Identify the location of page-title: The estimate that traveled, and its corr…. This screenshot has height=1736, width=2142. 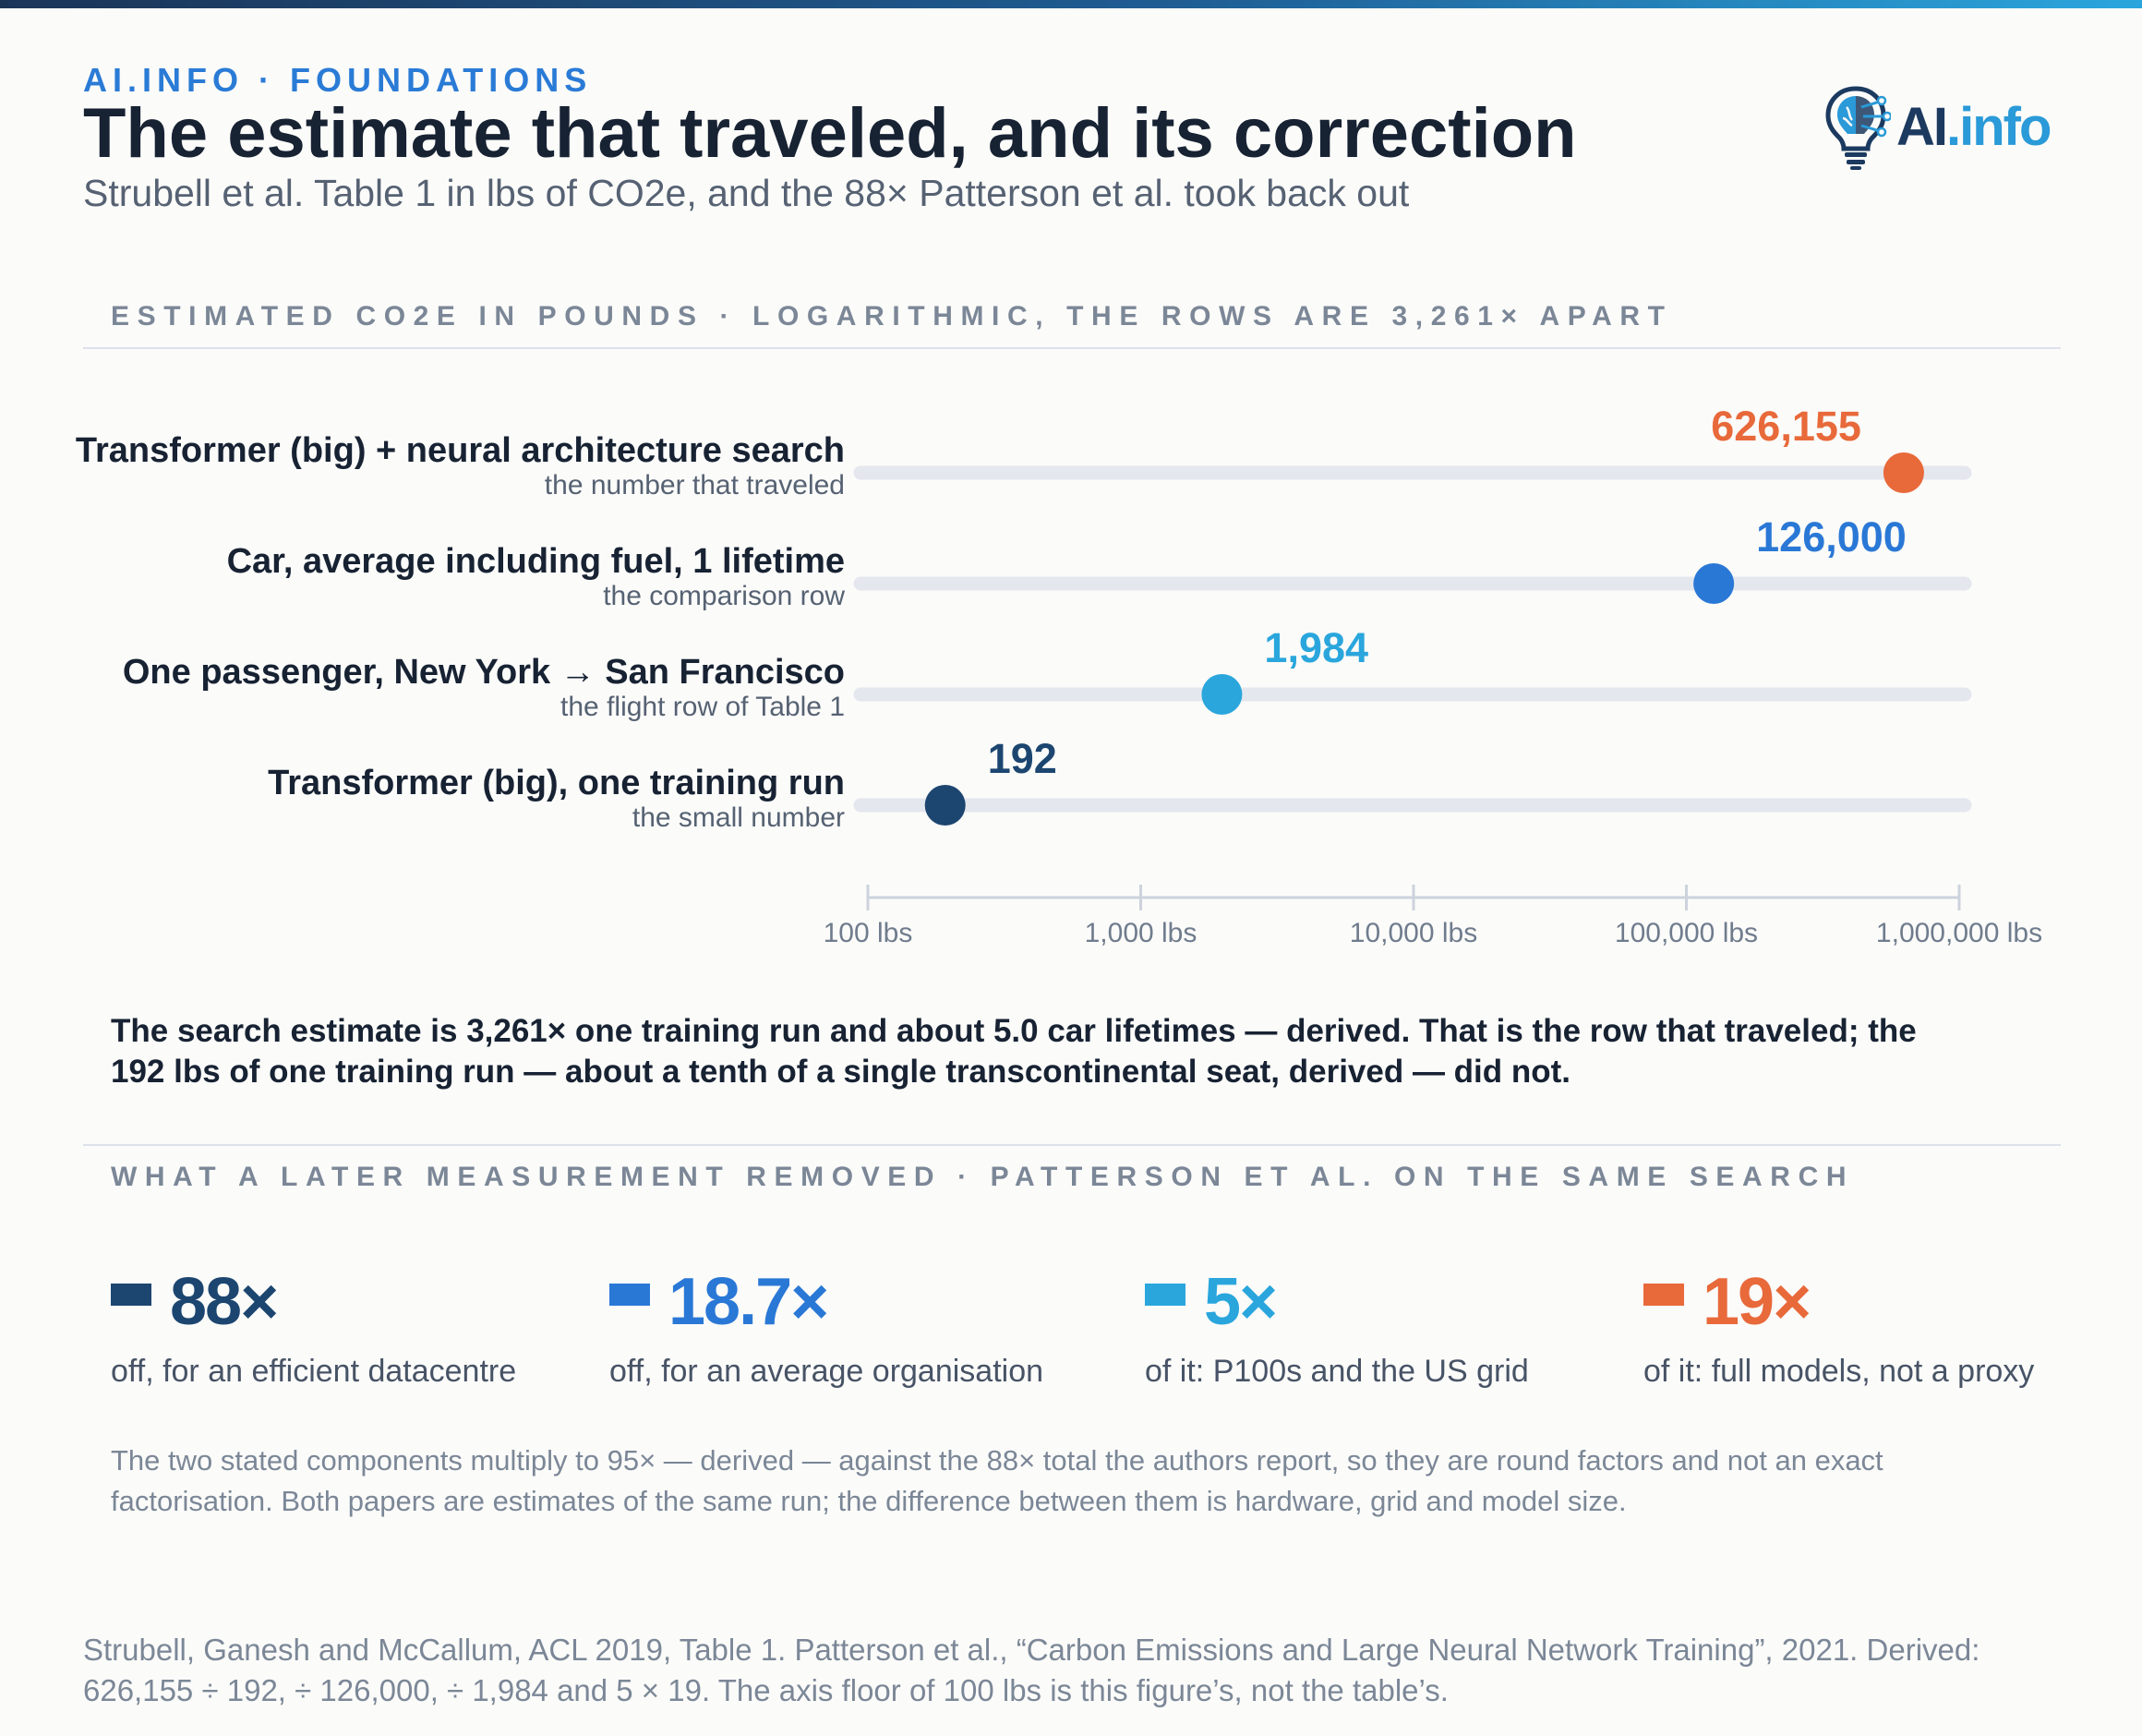
(830, 133).